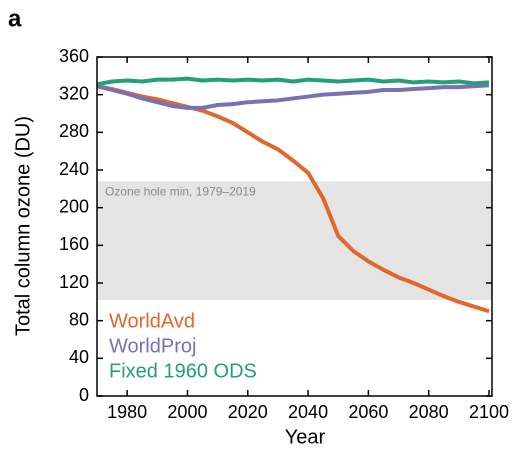  What do you see at coordinates (248, 412) in the screenshot?
I see `x-tick-label: 2020` at bounding box center [248, 412].